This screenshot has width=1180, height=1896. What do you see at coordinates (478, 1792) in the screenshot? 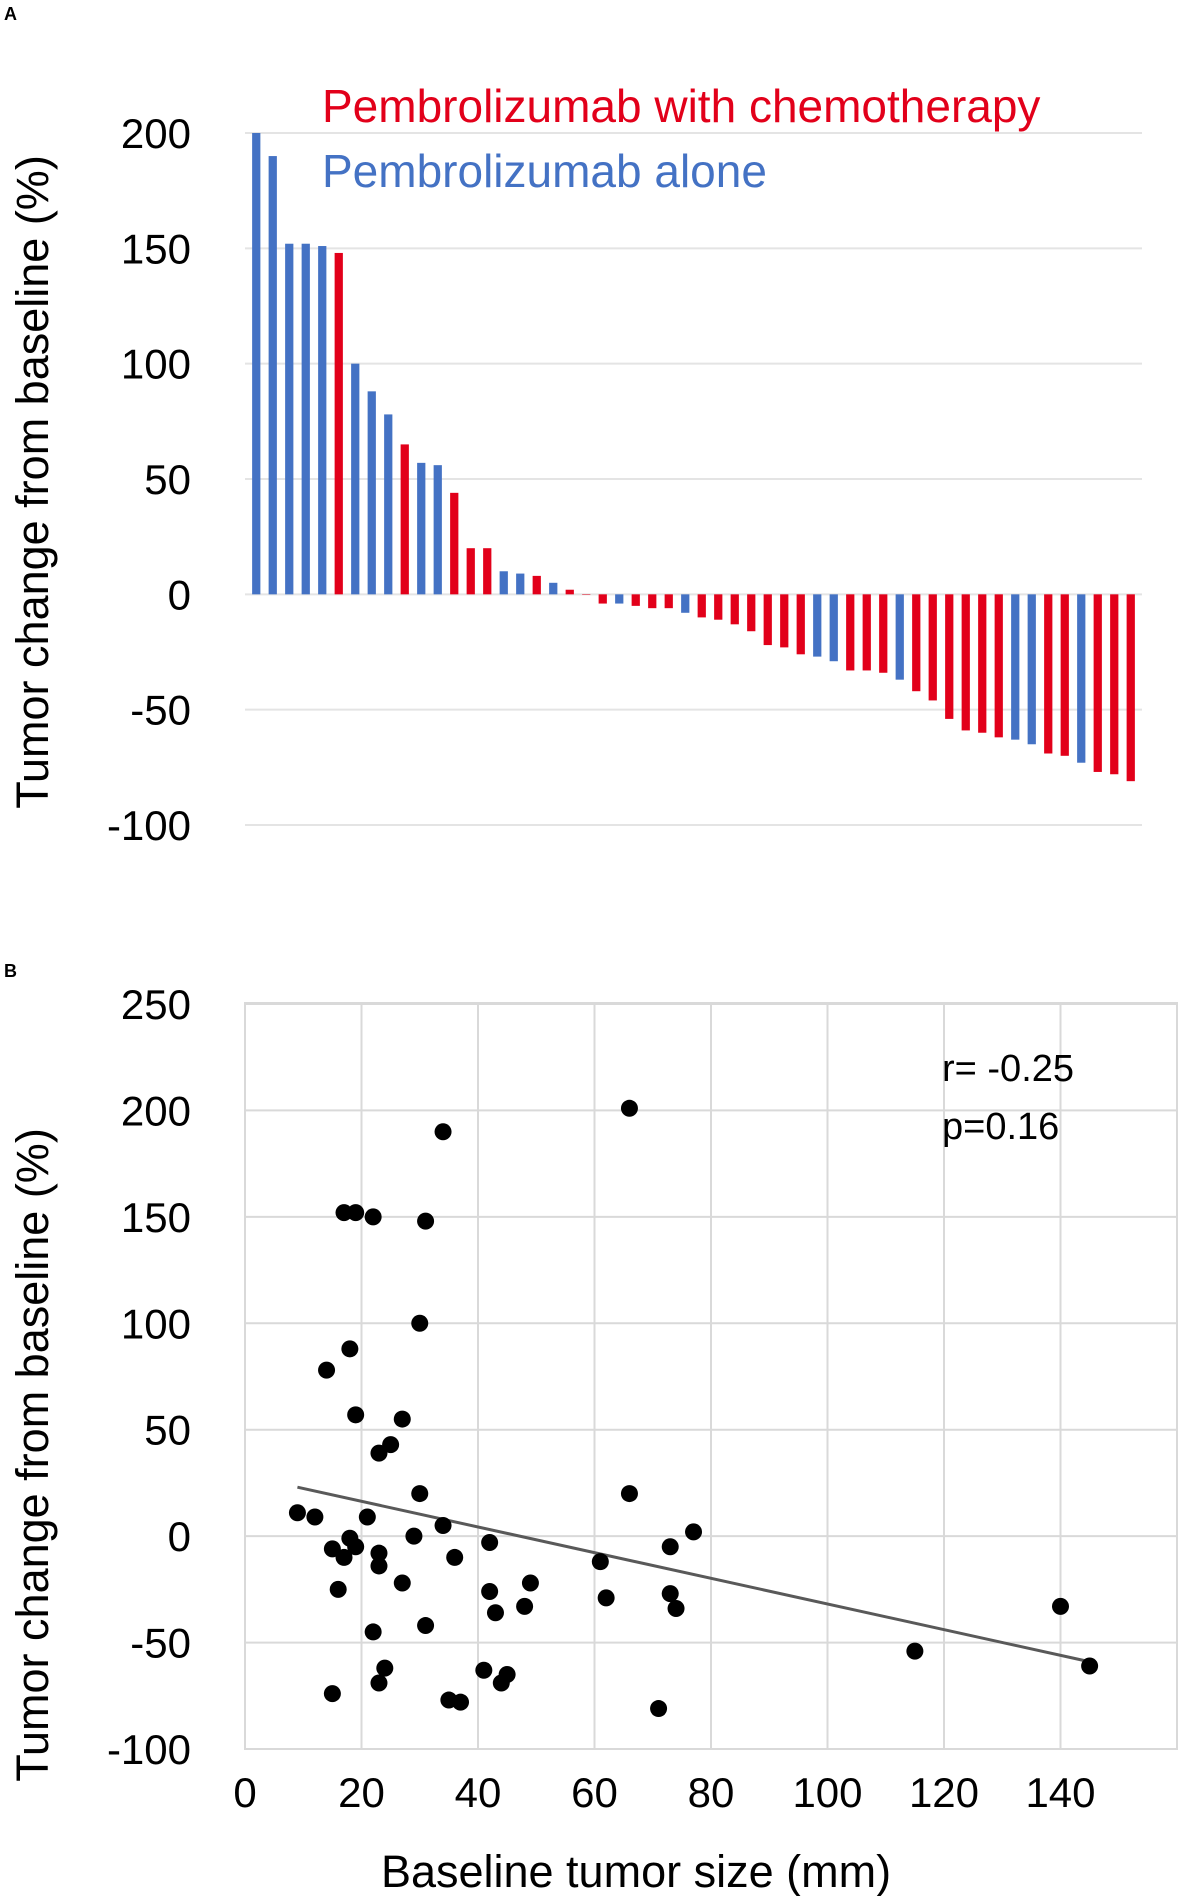
I see `x-tick-label: 40` at bounding box center [478, 1792].